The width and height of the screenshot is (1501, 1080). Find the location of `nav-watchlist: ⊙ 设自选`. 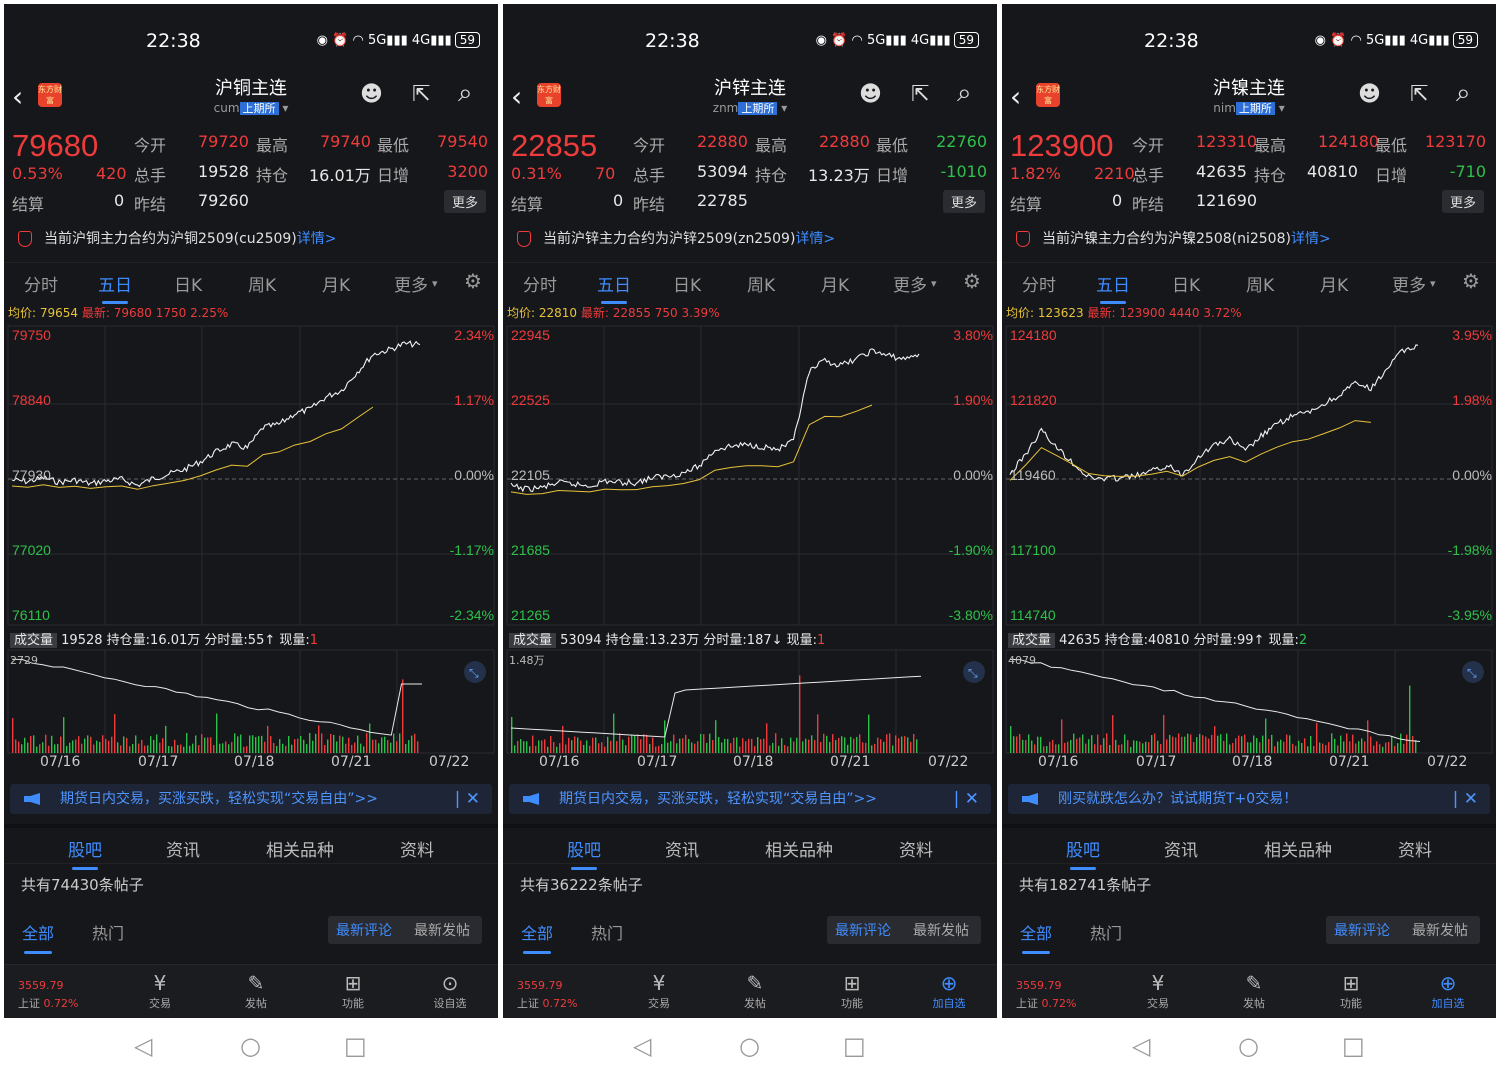

nav-watchlist: ⊙ 设自选 is located at coordinates (450, 991).